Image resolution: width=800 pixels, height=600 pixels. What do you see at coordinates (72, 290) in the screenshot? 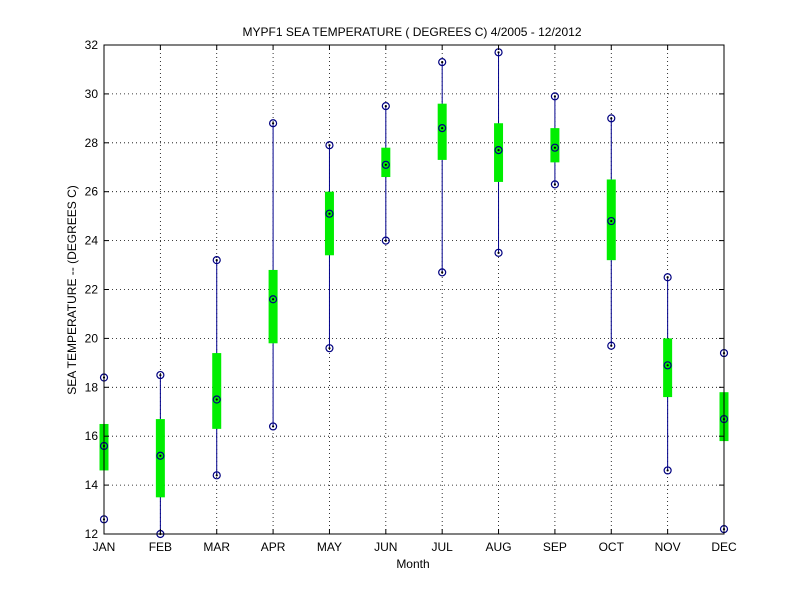
I see `y-axis-label: SEA TEMPERATURE -- (DEGREES C)` at bounding box center [72, 290].